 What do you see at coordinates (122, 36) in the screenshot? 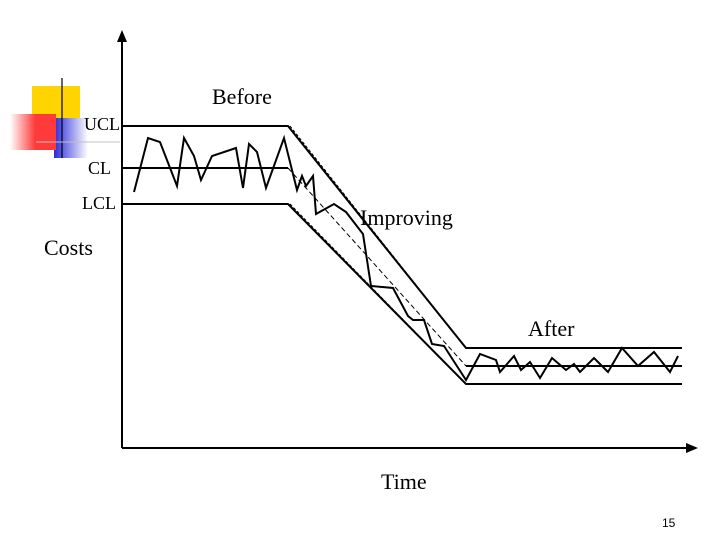
I see `y-axis-arrow` at bounding box center [122, 36].